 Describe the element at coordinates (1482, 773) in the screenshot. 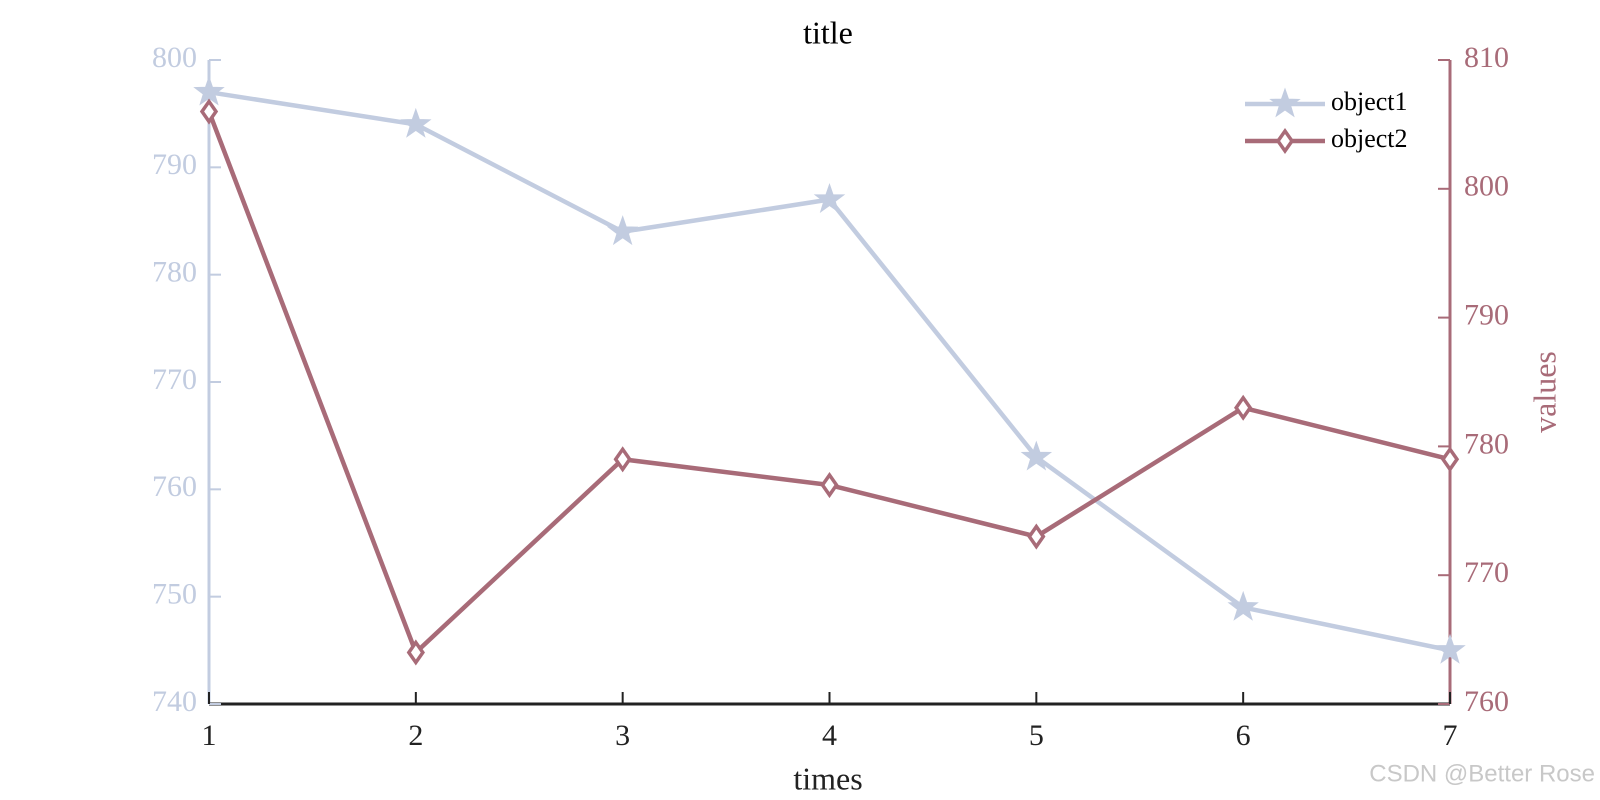

I see `watermark: CSDN @Better Rose` at that location.